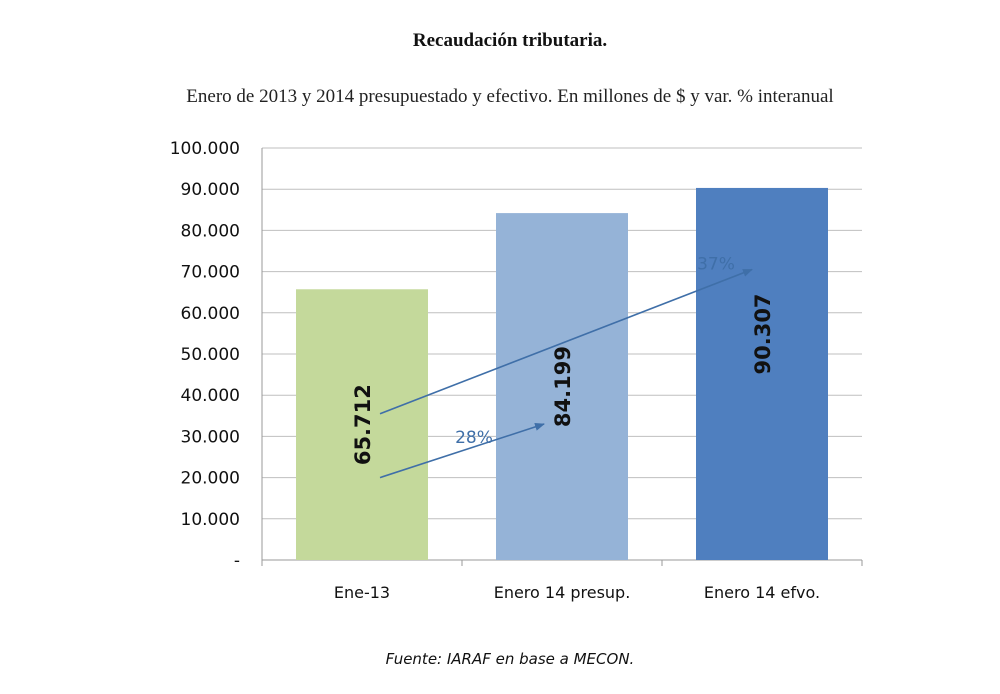  What do you see at coordinates (210, 520) in the screenshot?
I see `y-tick-label: 10.000` at bounding box center [210, 520].